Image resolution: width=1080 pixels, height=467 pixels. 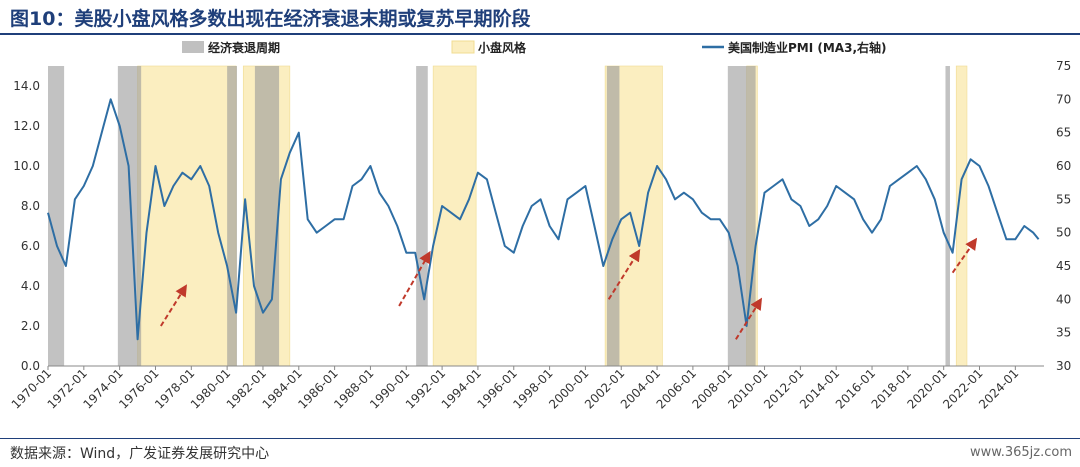 I want to click on right-tick-label-8: 70, so click(x=1063, y=99).